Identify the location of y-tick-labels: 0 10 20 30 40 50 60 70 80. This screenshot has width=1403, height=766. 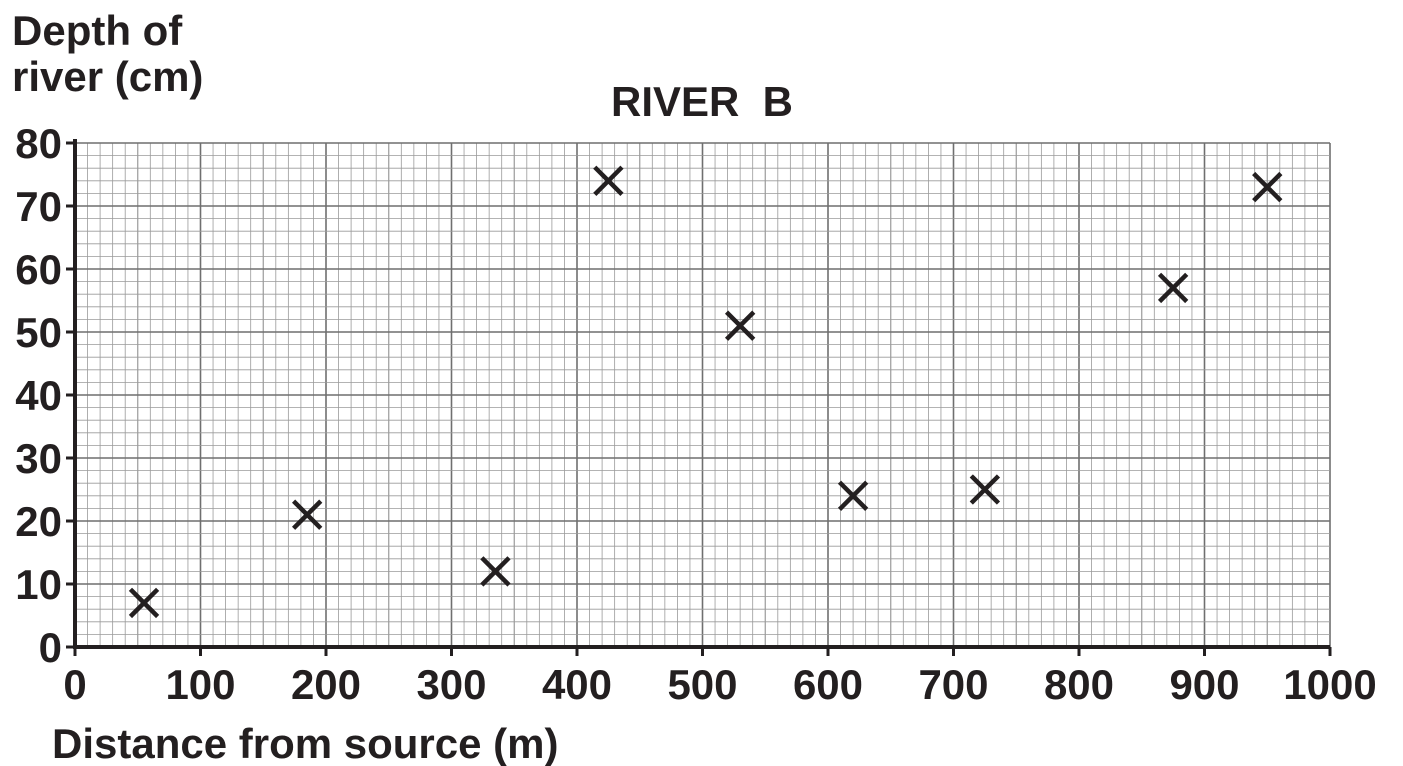
(45, 395).